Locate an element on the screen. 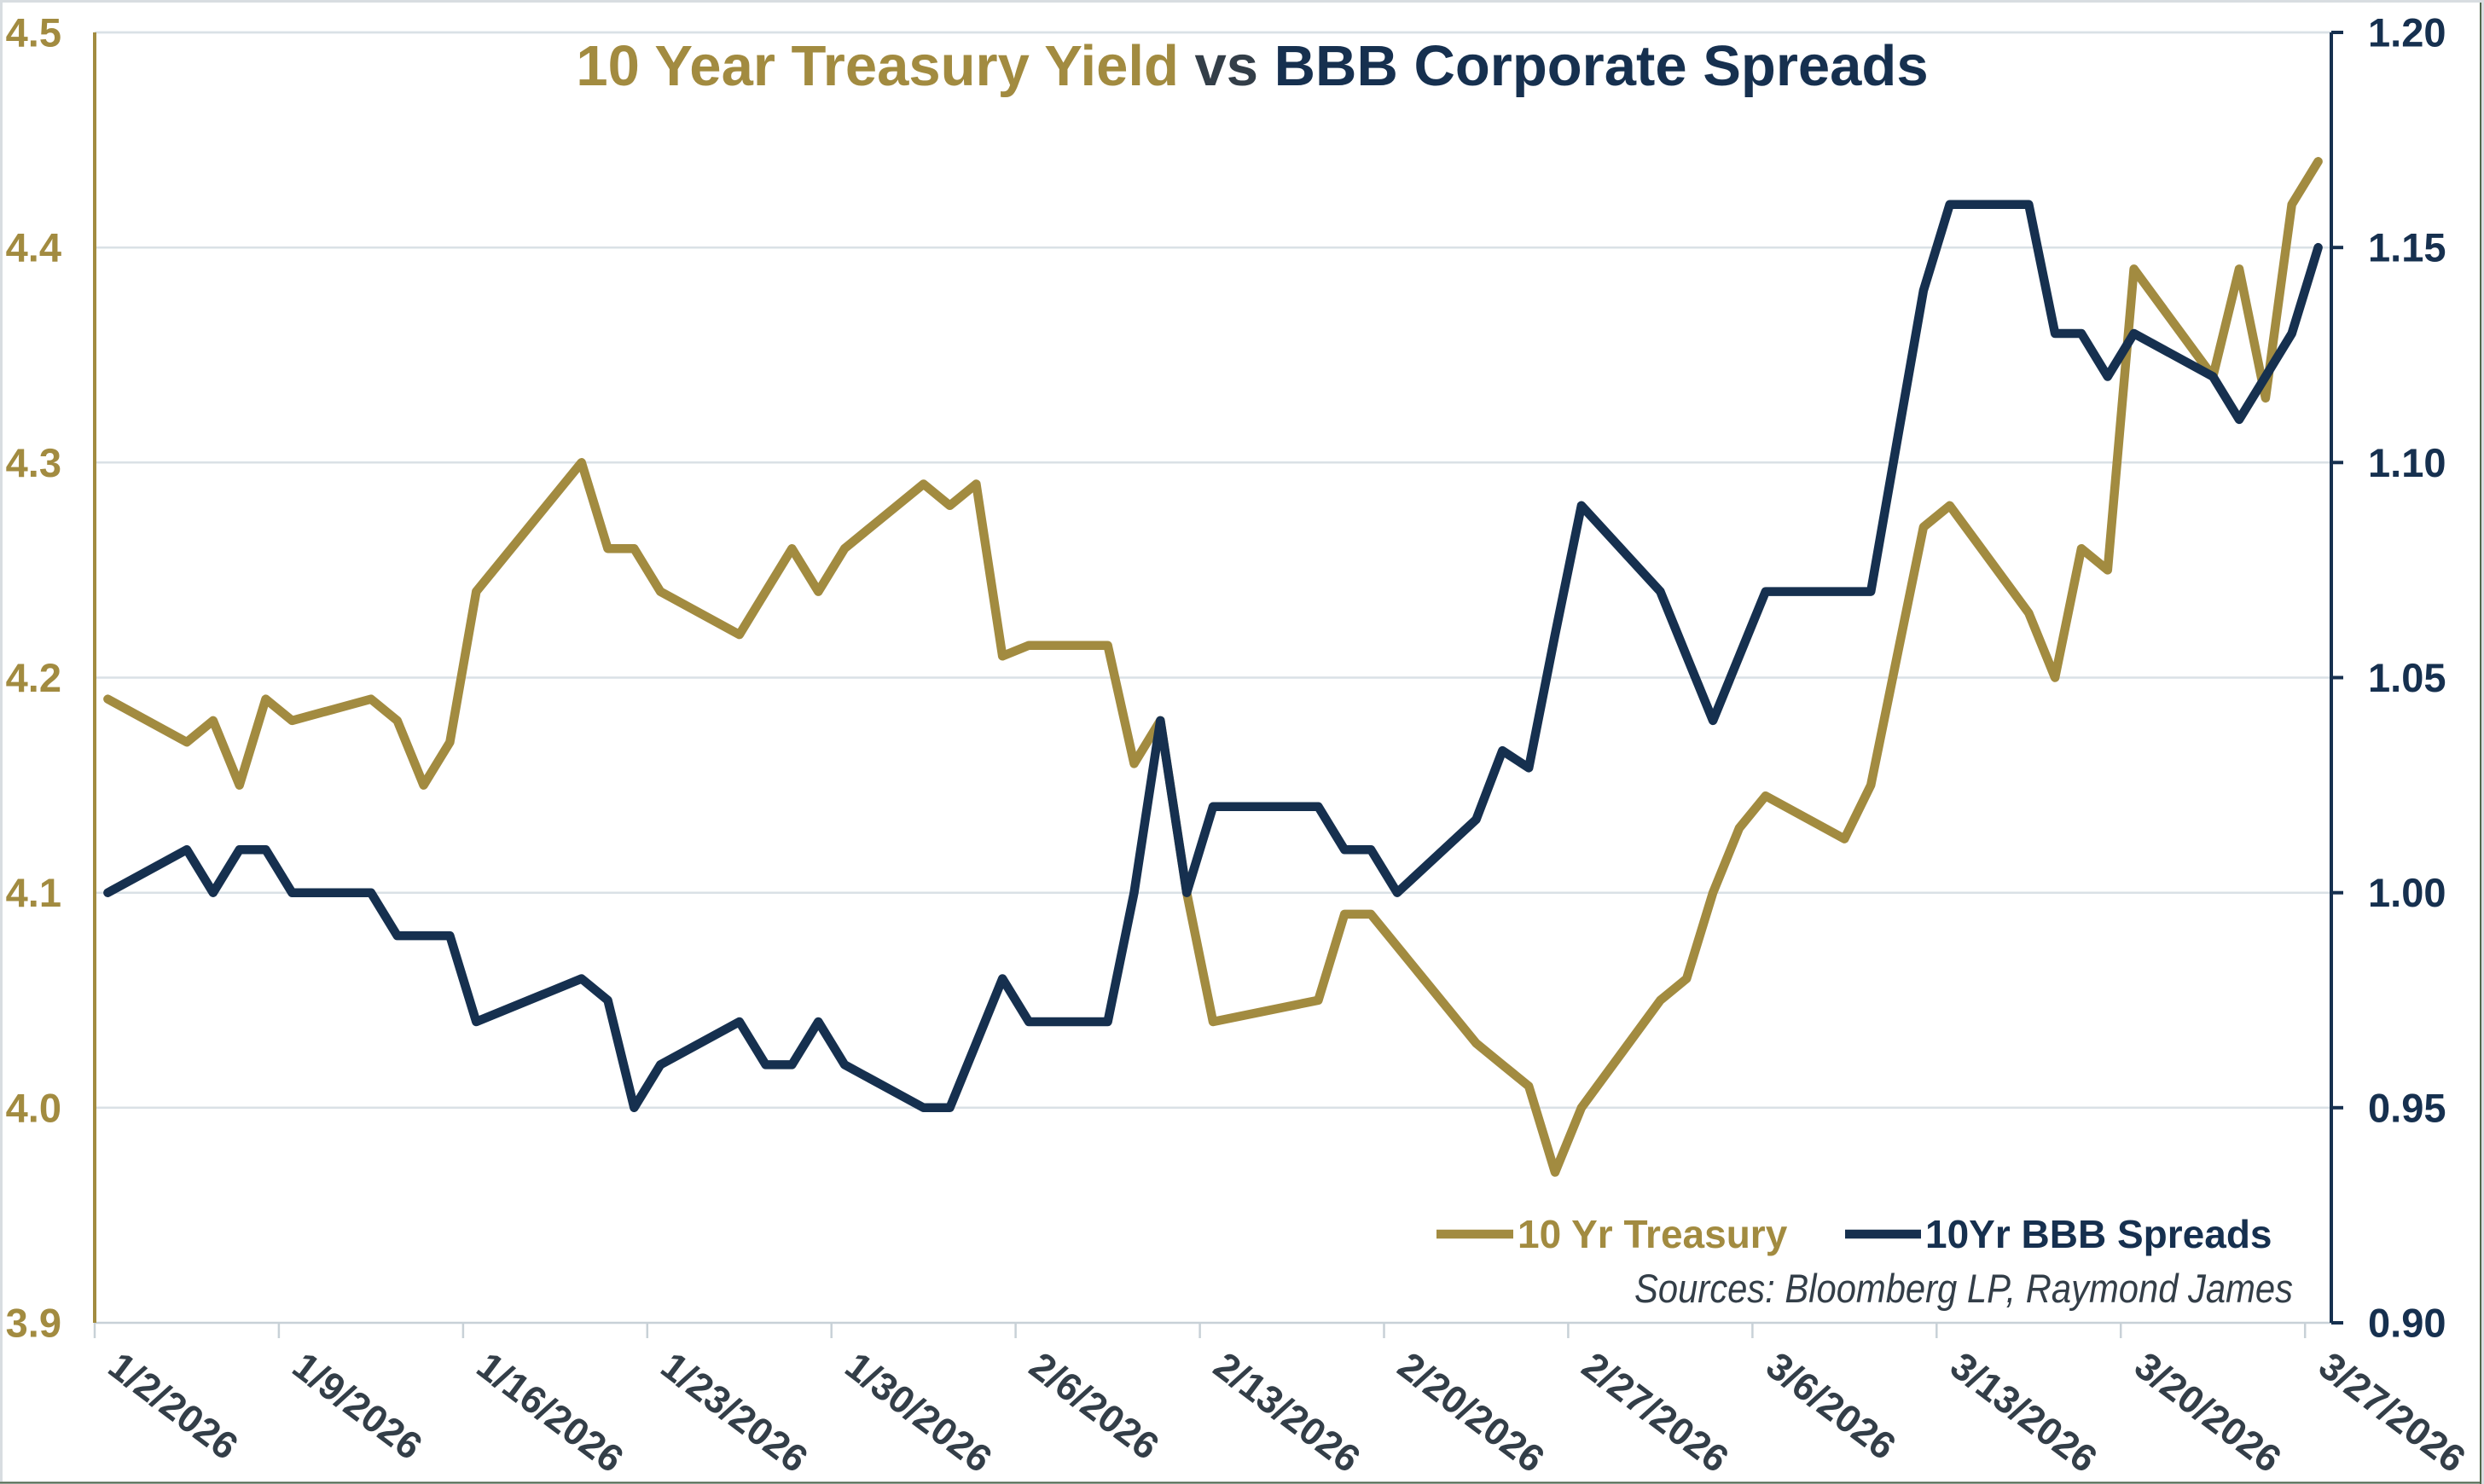 This screenshot has height=1484, width=2484. svg-text: 4.5 is located at coordinates (33, 32).